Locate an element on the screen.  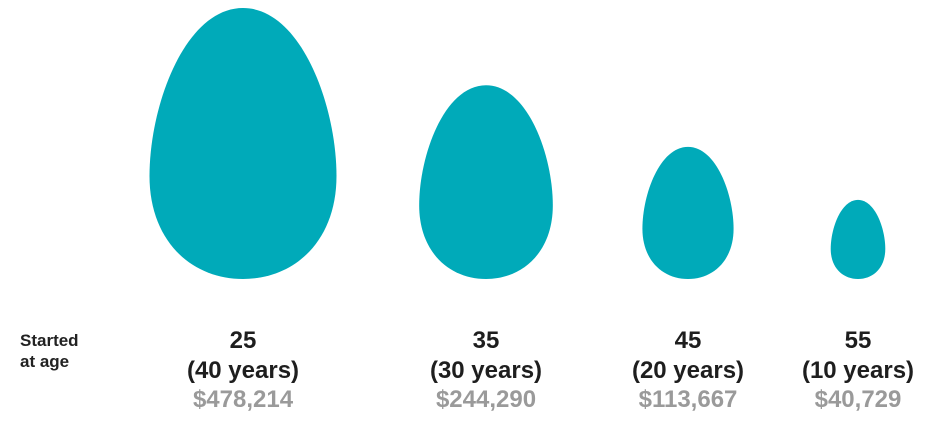
value-label: $113,667 is located at coordinates (688, 399).